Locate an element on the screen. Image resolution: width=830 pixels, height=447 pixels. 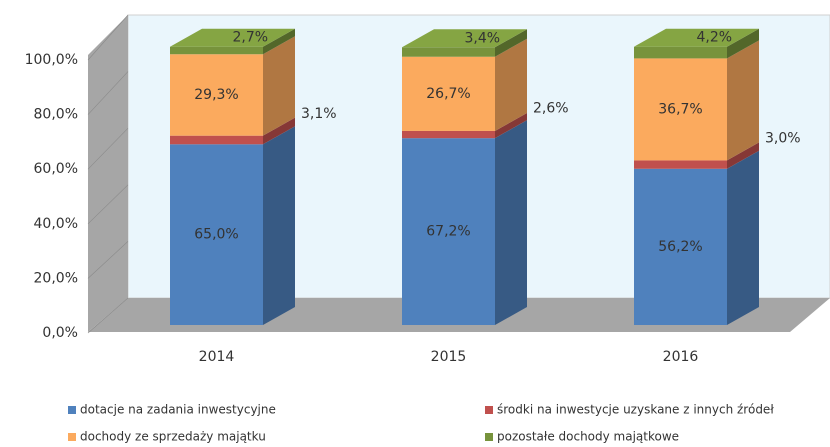
x-tick-label: 2014 is located at coordinates (217, 357).